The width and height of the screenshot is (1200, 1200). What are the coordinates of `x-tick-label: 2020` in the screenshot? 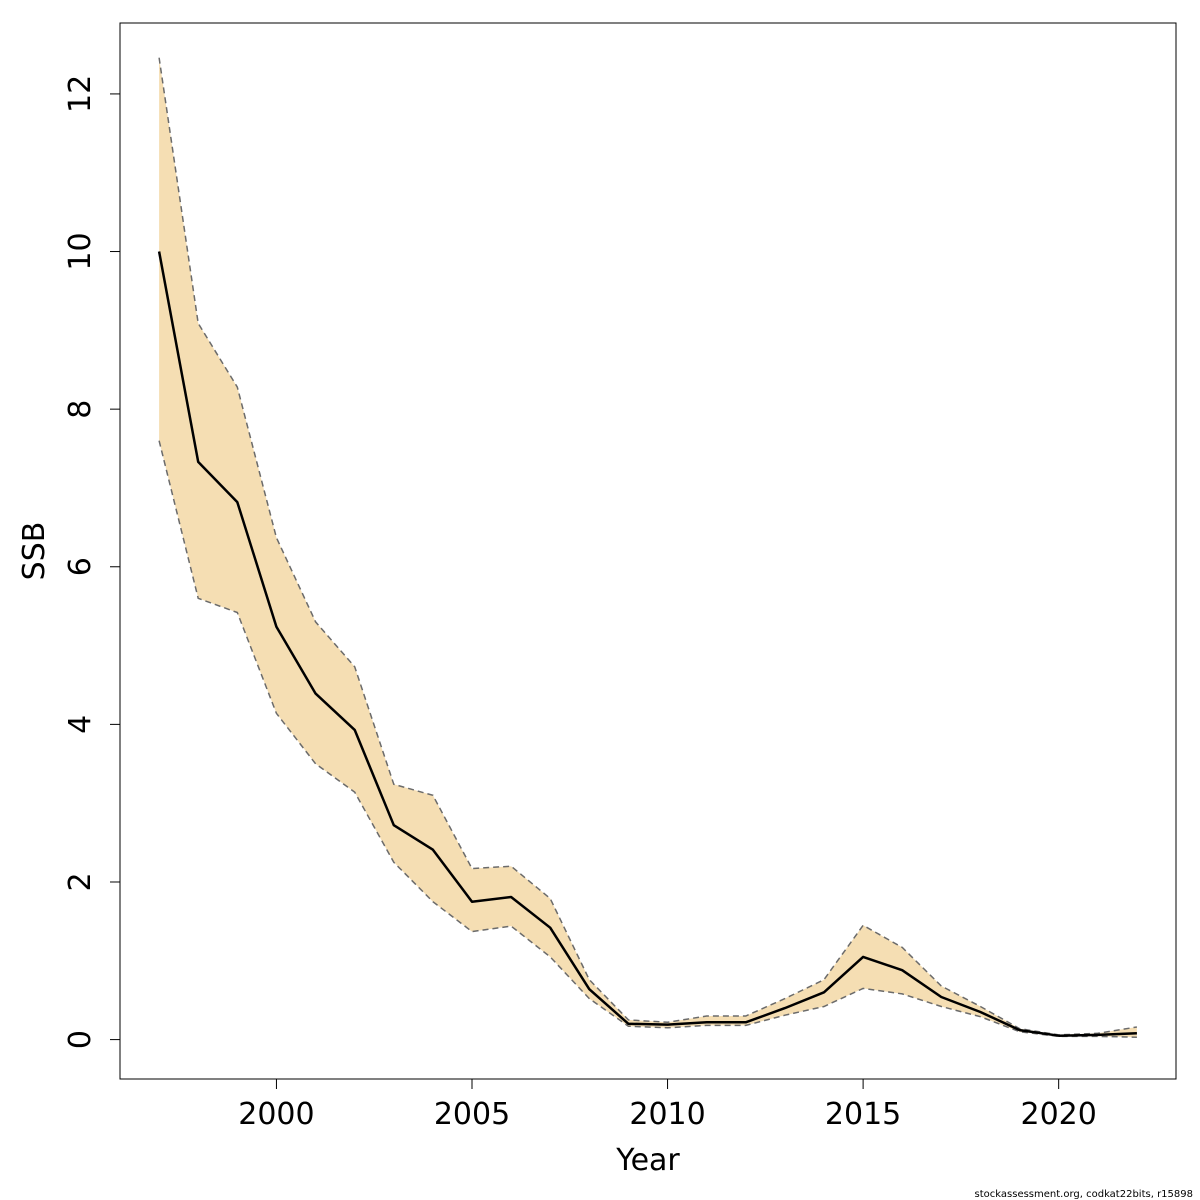 It's located at (1058, 1114).